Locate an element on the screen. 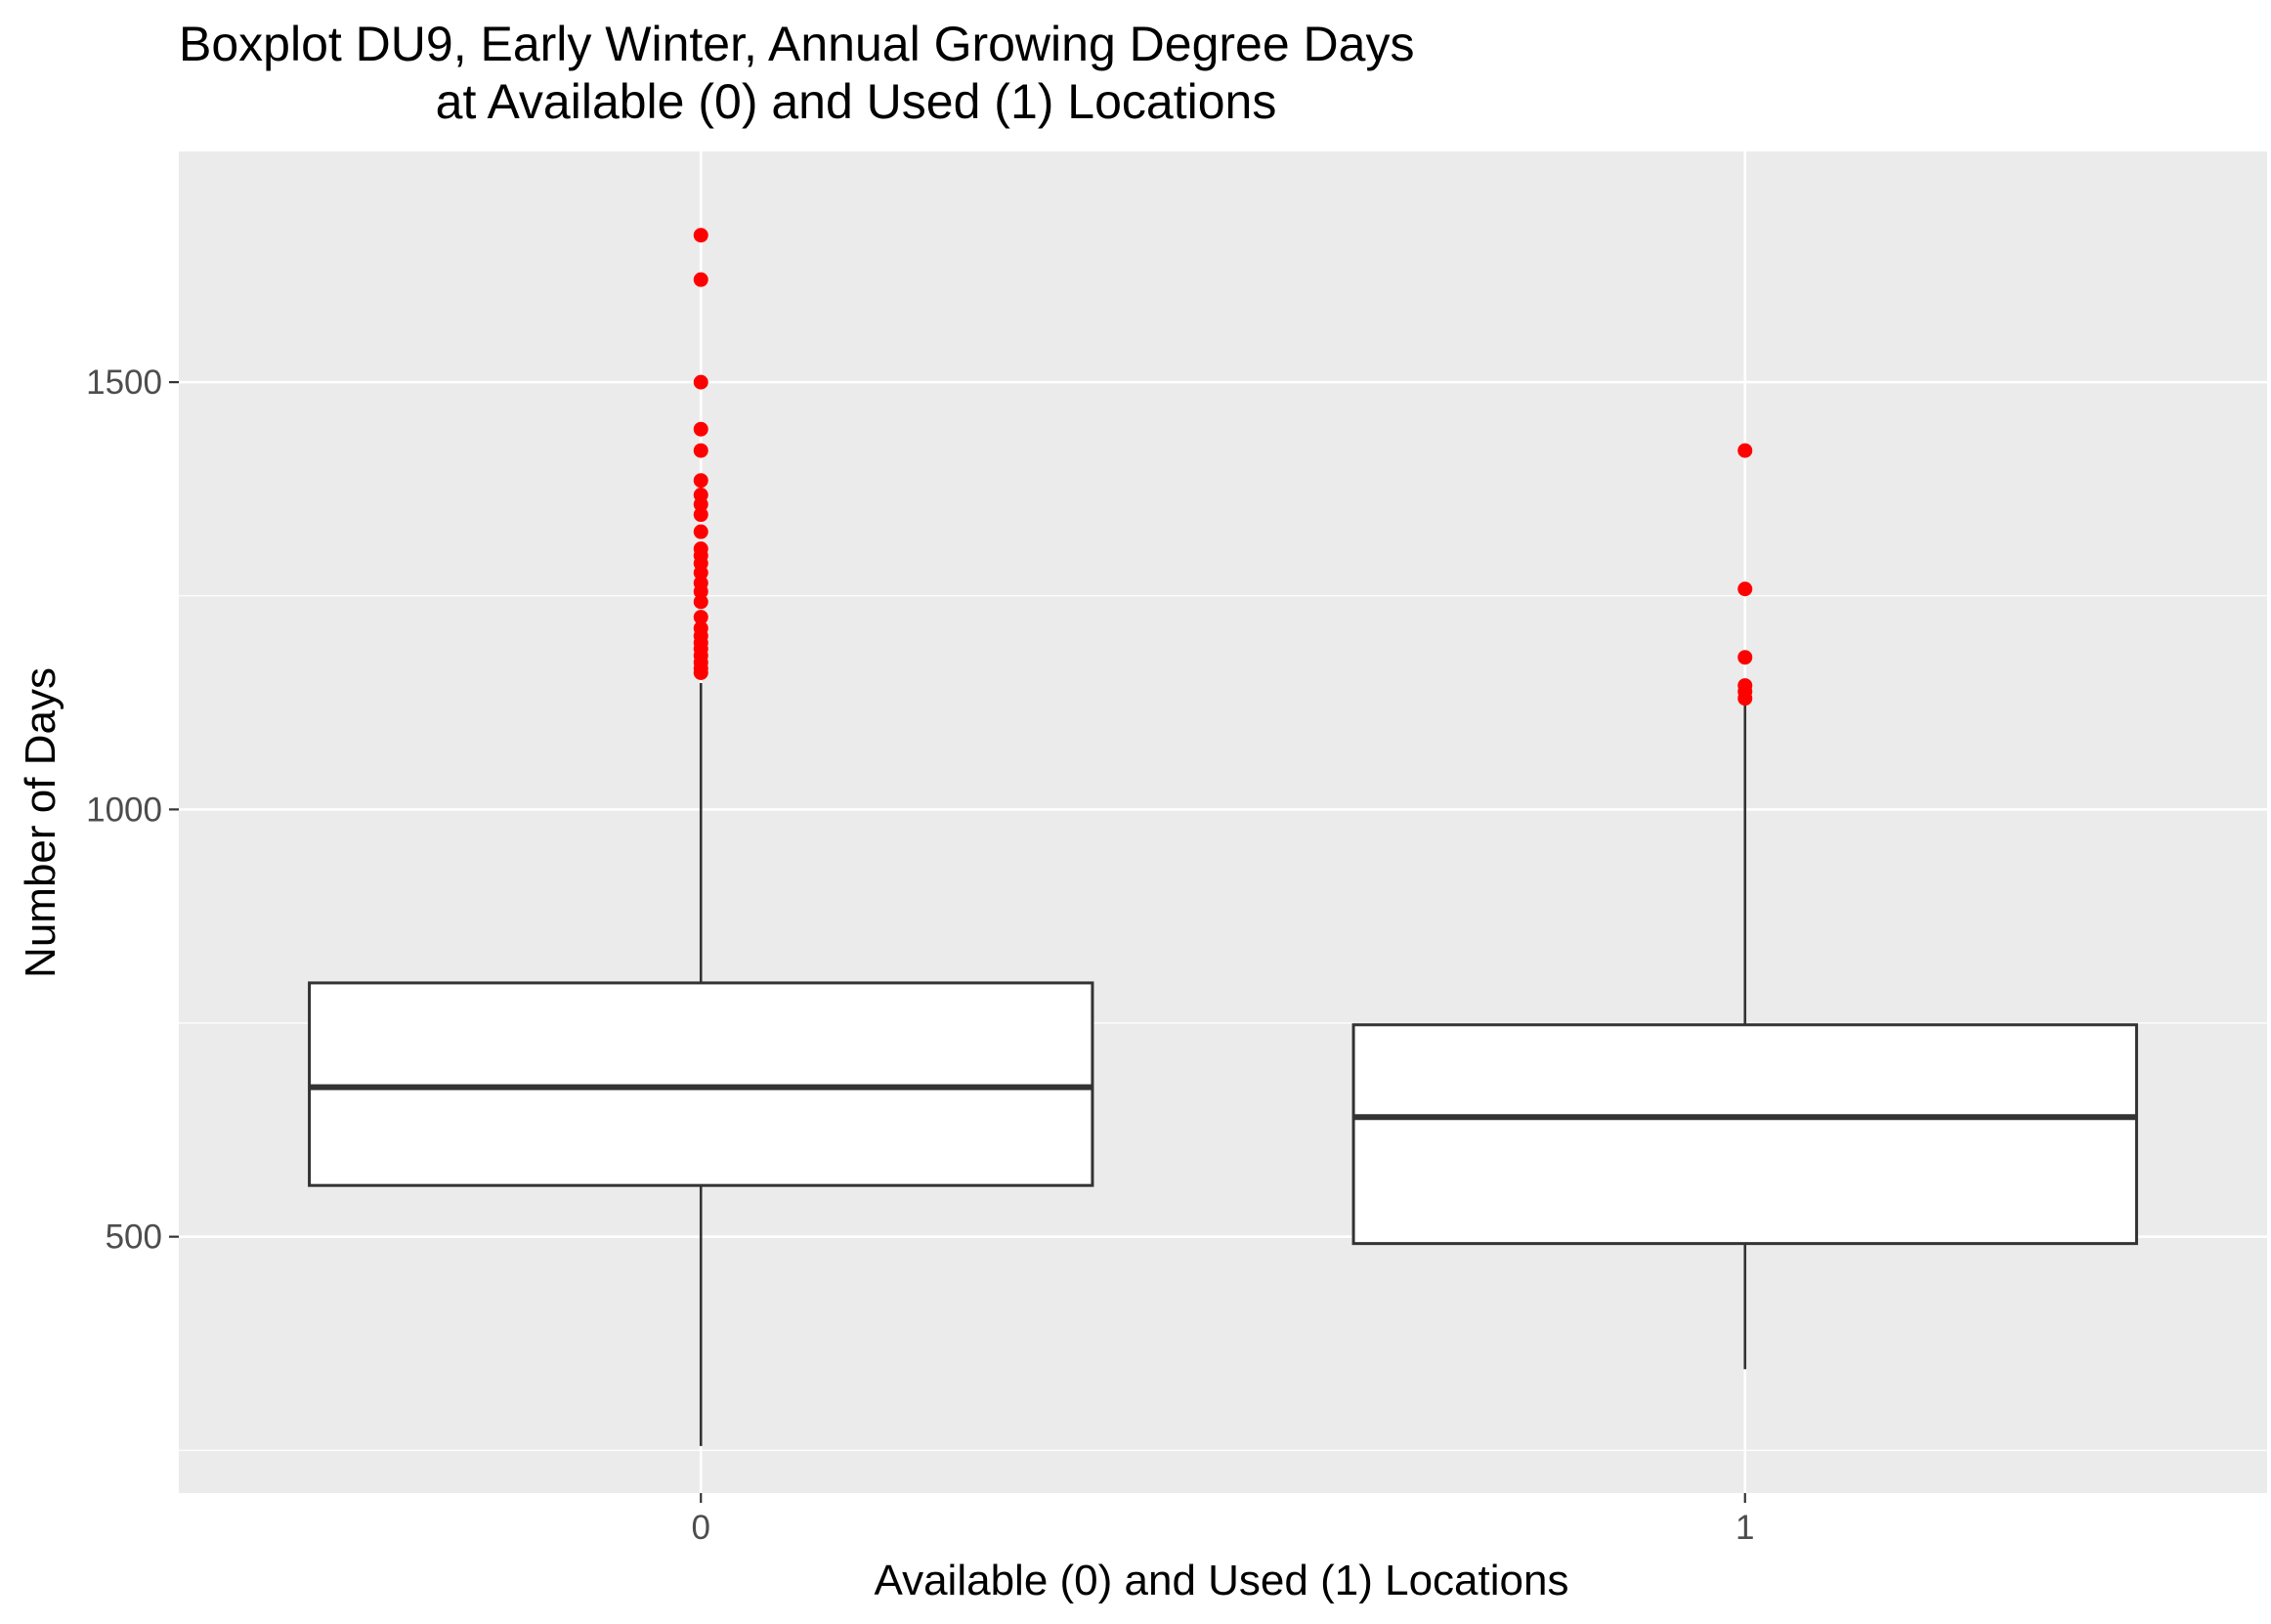 The image size is (2271, 1624). y-tick-label: 1000 is located at coordinates (124, 810).